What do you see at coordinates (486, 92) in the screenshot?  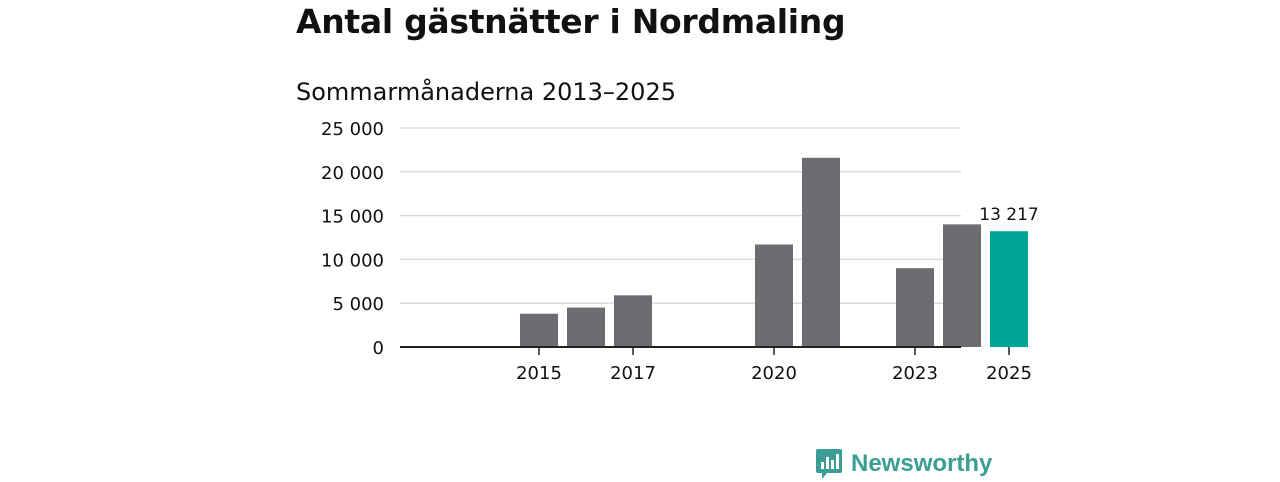 I see `chart-subtitle: Sommarmånaderna 2013–2025` at bounding box center [486, 92].